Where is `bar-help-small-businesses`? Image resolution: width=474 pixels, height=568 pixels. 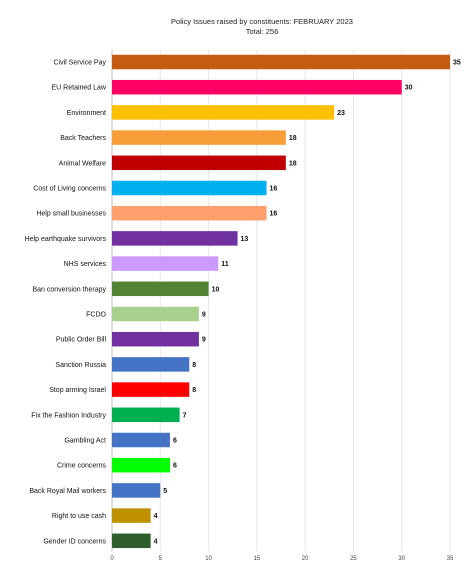
bar-help-small-businesses is located at coordinates (189, 213).